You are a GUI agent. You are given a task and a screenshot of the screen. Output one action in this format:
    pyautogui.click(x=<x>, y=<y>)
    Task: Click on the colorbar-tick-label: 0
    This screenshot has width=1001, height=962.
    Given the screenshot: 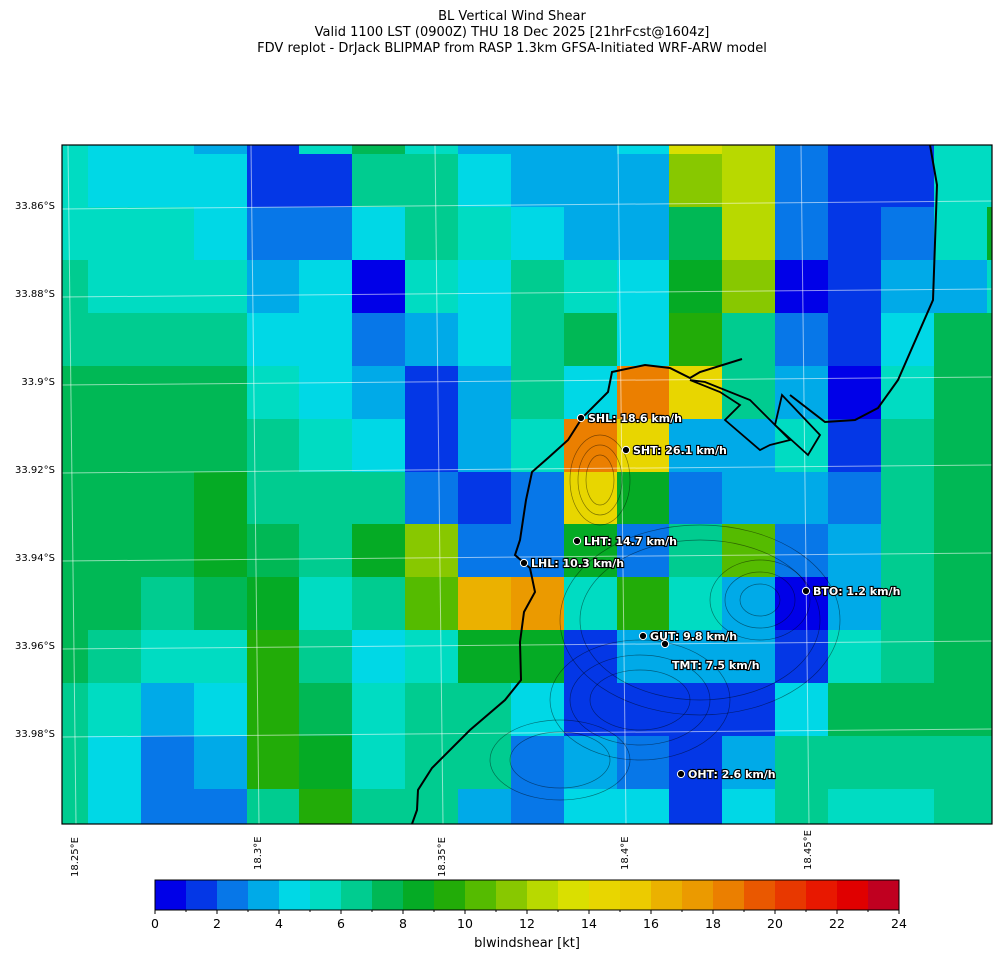 What is the action you would take?
    pyautogui.click(x=155, y=923)
    